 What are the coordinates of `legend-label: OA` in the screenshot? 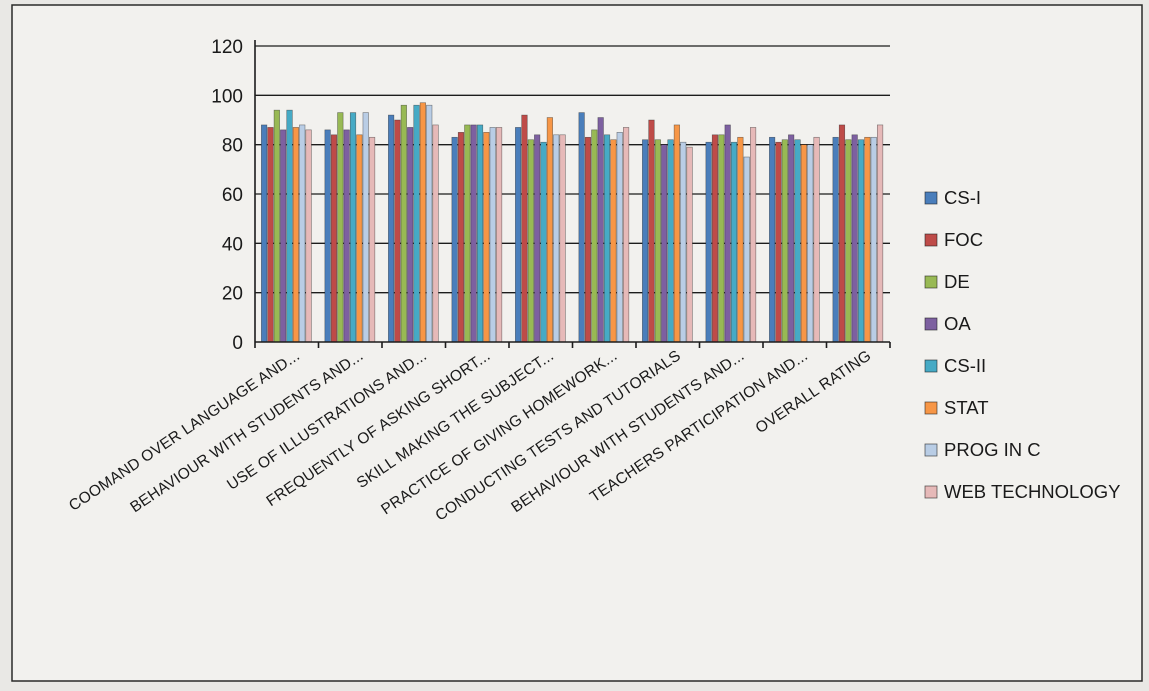 It's located at (957, 323).